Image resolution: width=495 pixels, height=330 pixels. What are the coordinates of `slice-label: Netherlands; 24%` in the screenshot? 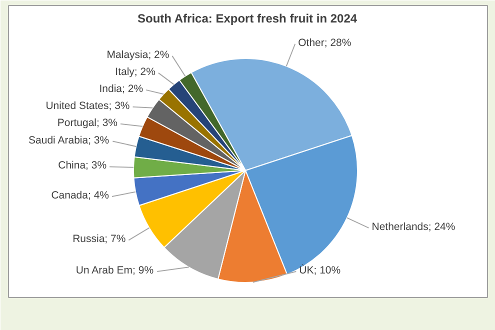 It's located at (414, 226).